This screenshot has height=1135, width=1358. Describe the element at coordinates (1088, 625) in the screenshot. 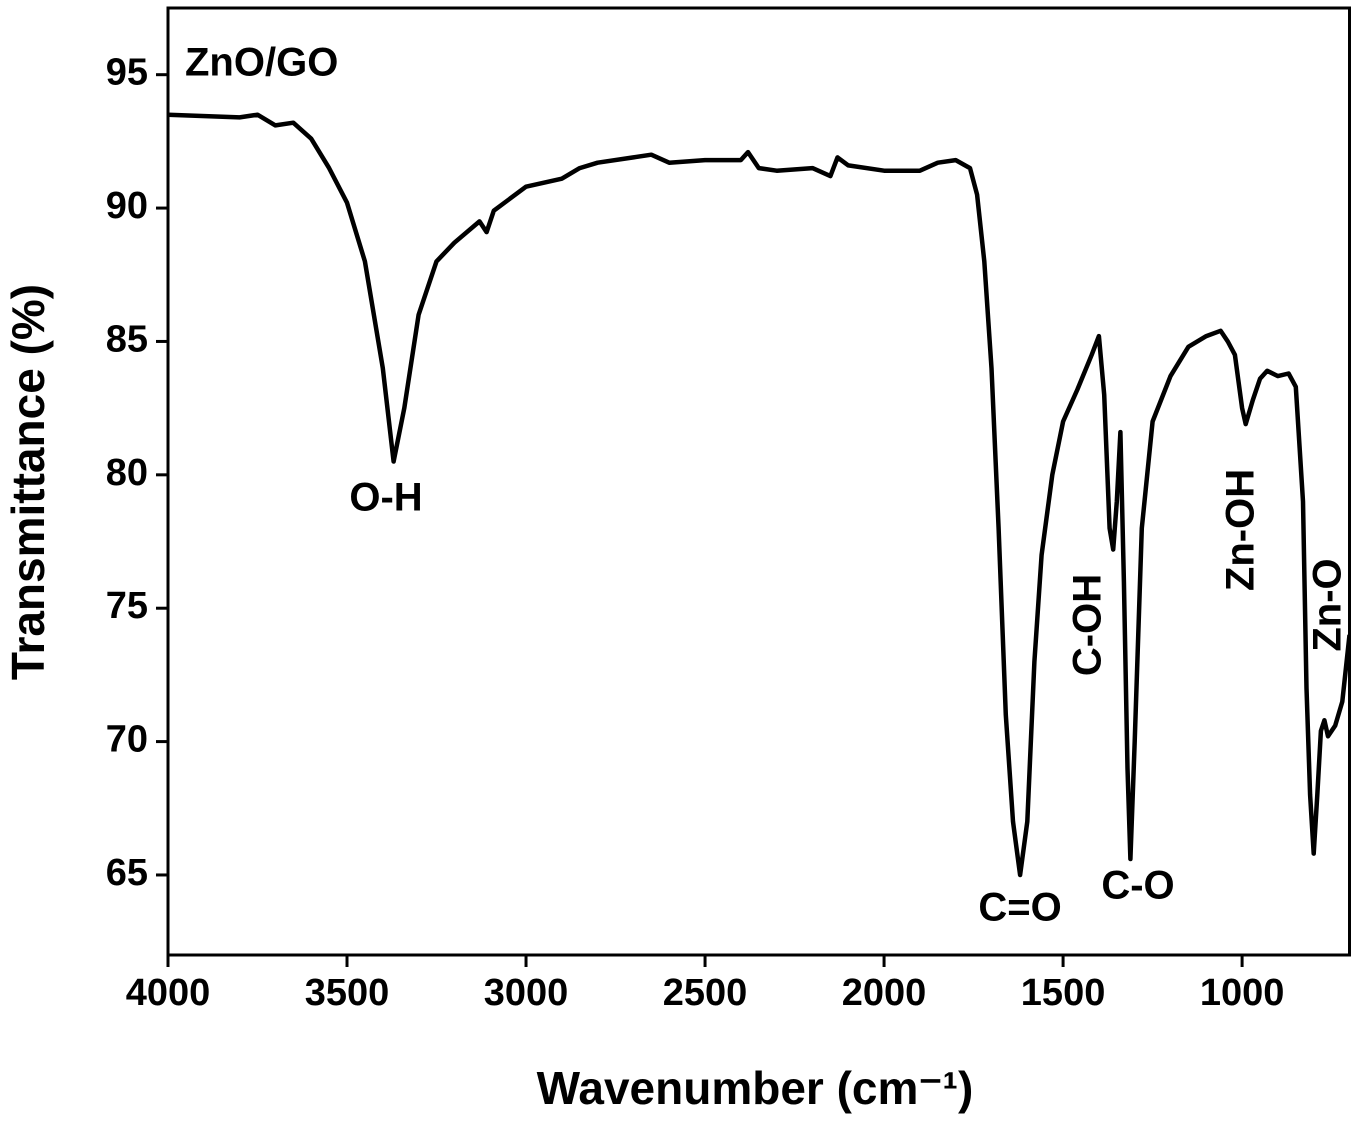

I see `annotation: C-OH` at that location.